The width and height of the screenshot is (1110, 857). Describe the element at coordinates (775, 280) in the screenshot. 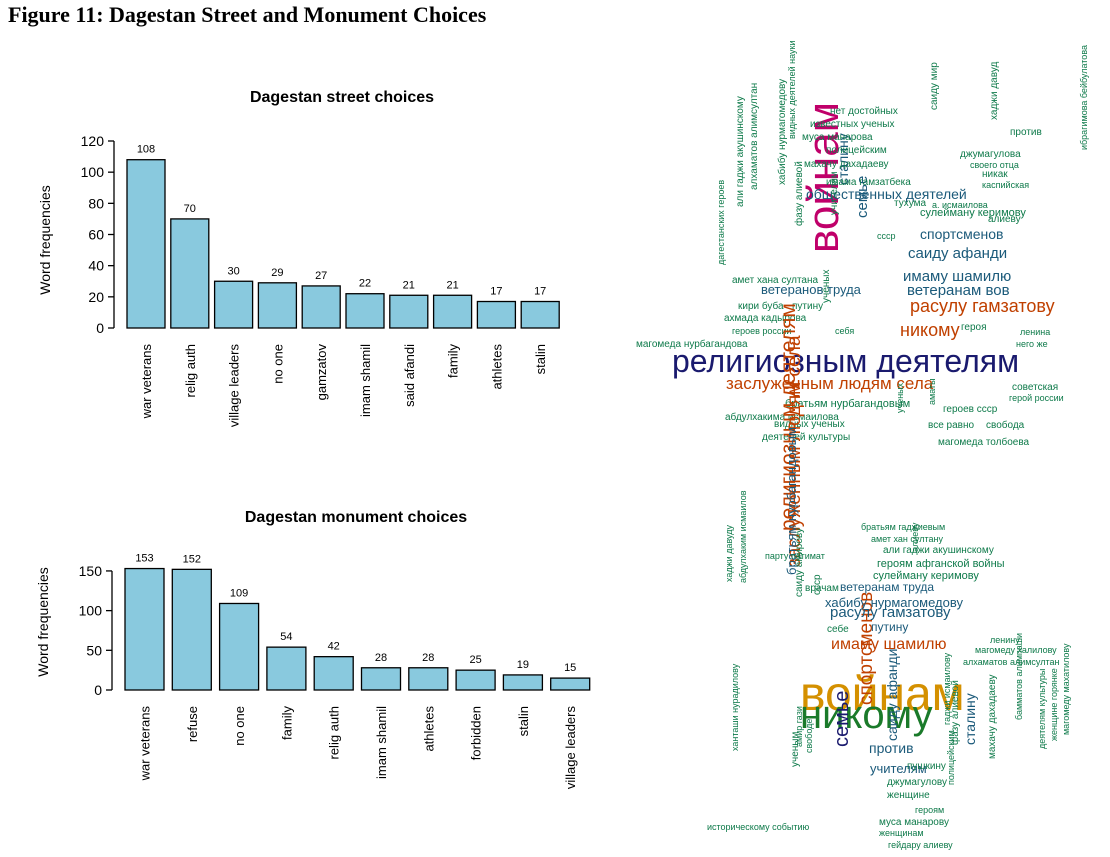

I see `word-cloud-term: амет хана султана` at that location.